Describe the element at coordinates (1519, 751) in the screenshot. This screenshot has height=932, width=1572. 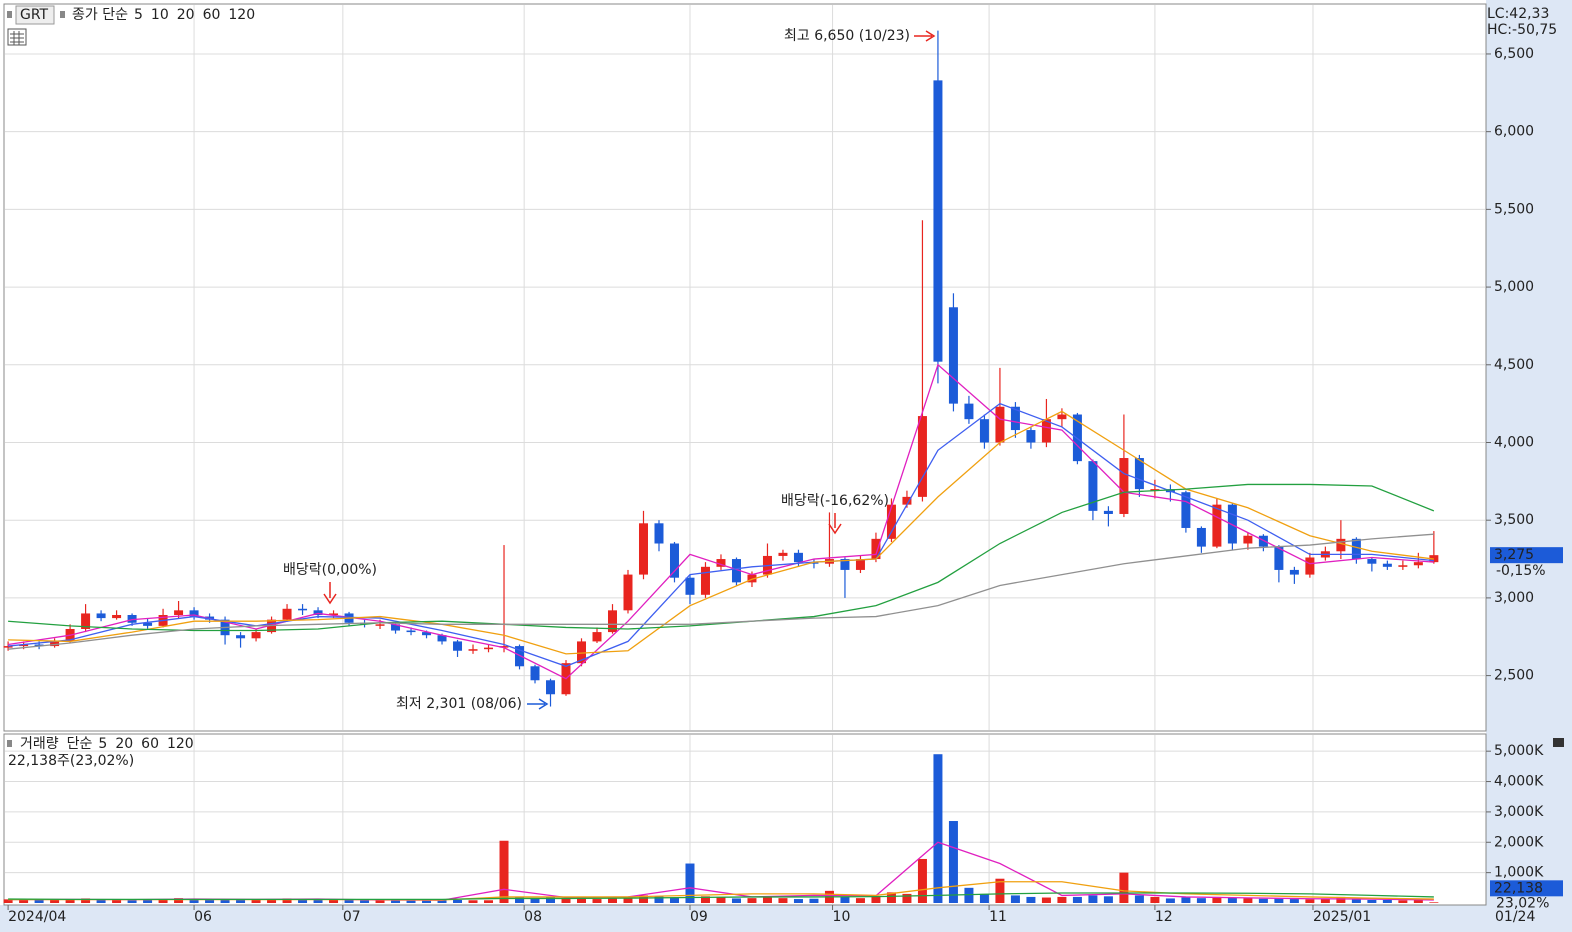
I see `y-tick-label: 5,000K` at that location.